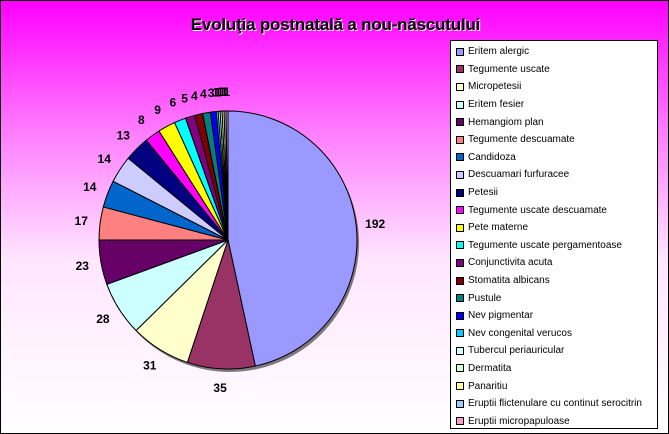 Image resolution: width=669 pixels, height=434 pixels. I want to click on legend-item: Pustule, so click(554, 298).